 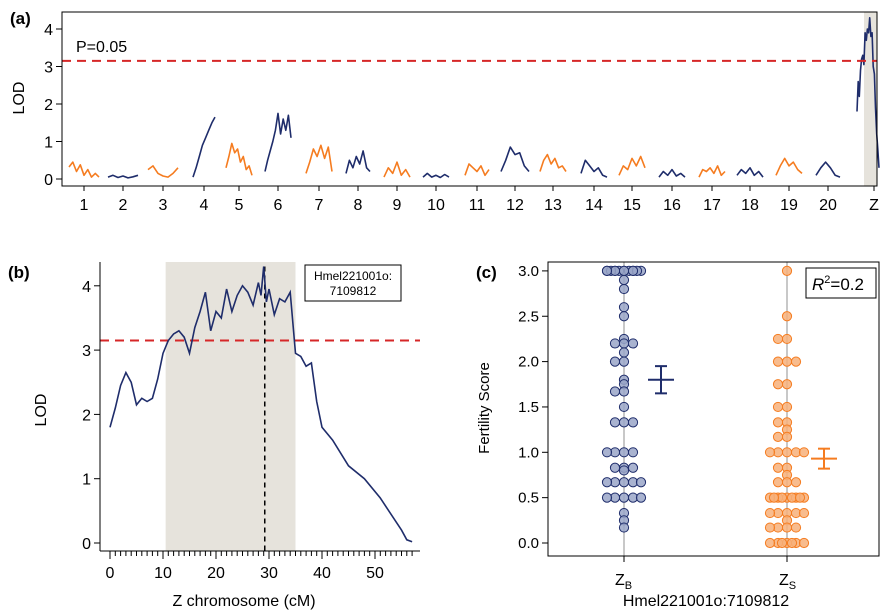 I want to click on chromosome-label: 11, so click(x=477, y=205).